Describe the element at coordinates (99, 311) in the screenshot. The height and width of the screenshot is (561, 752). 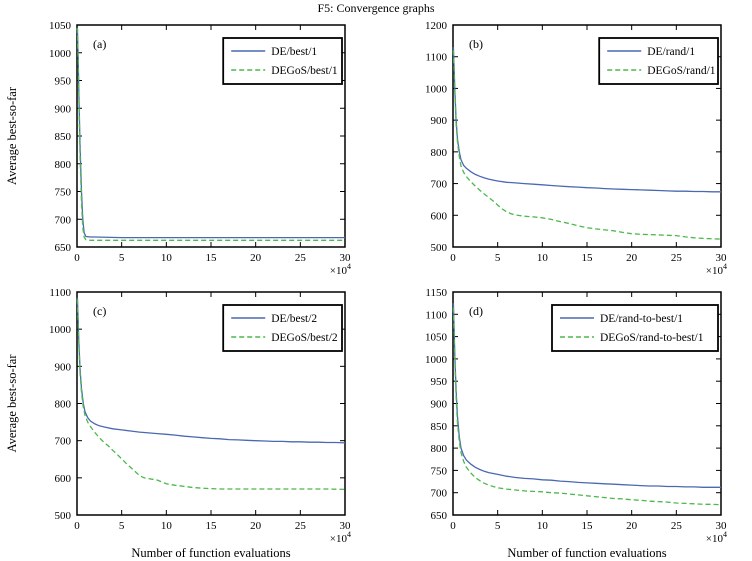
I see `subplot-label: (c)` at that location.